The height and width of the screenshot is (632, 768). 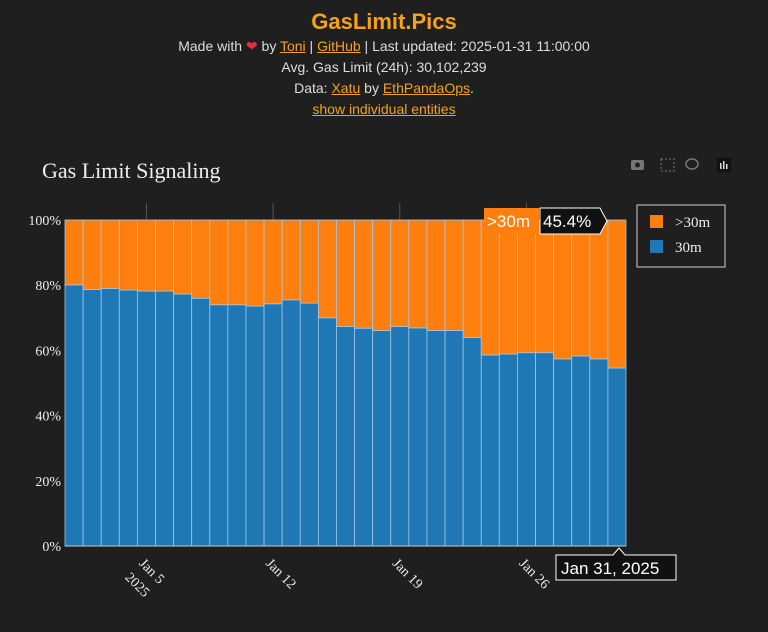 What do you see at coordinates (292, 46) in the screenshot?
I see `author-link: Toni` at bounding box center [292, 46].